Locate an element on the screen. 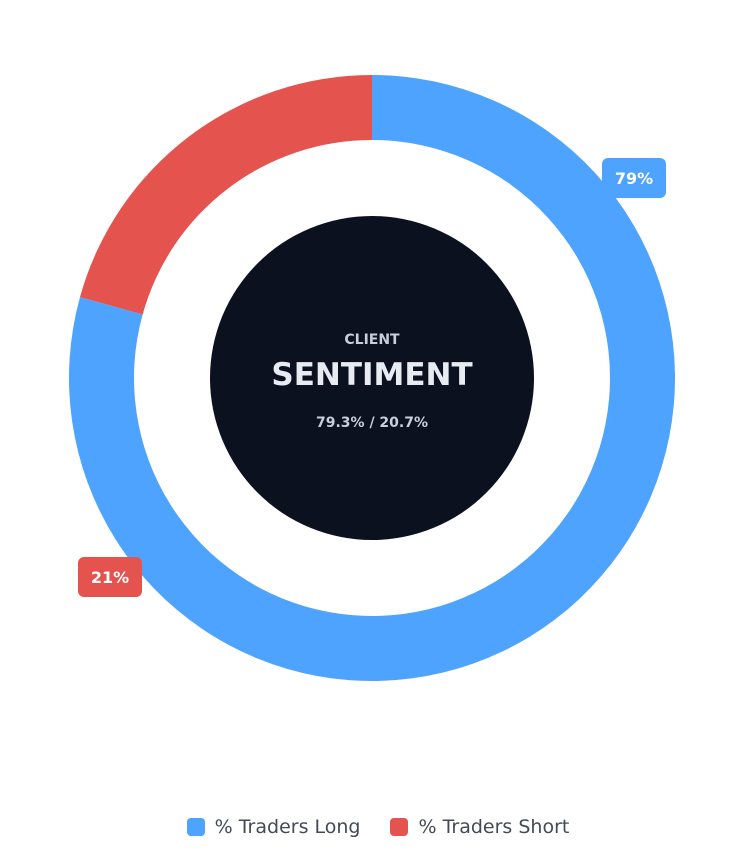 Image resolution: width=756 pixels, height=860 pixels. legend: % Traders Long % Traders Short is located at coordinates (378, 827).